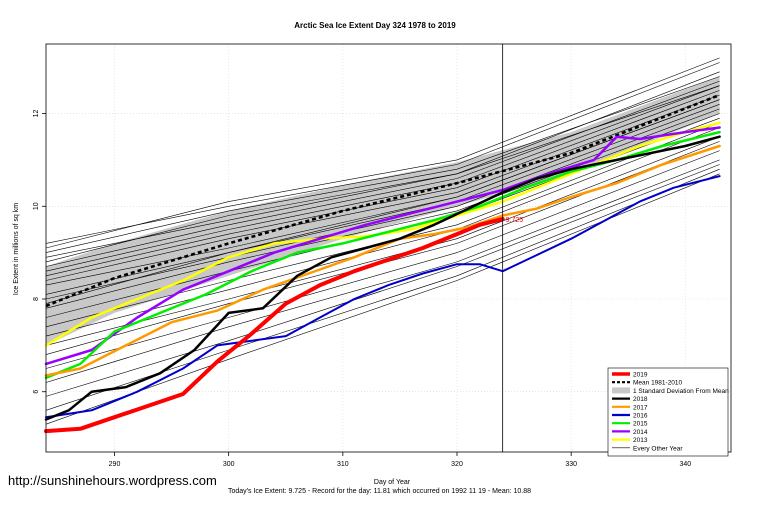  Describe the element at coordinates (640, 424) in the screenshot. I see `legend-label: 2015` at that location.